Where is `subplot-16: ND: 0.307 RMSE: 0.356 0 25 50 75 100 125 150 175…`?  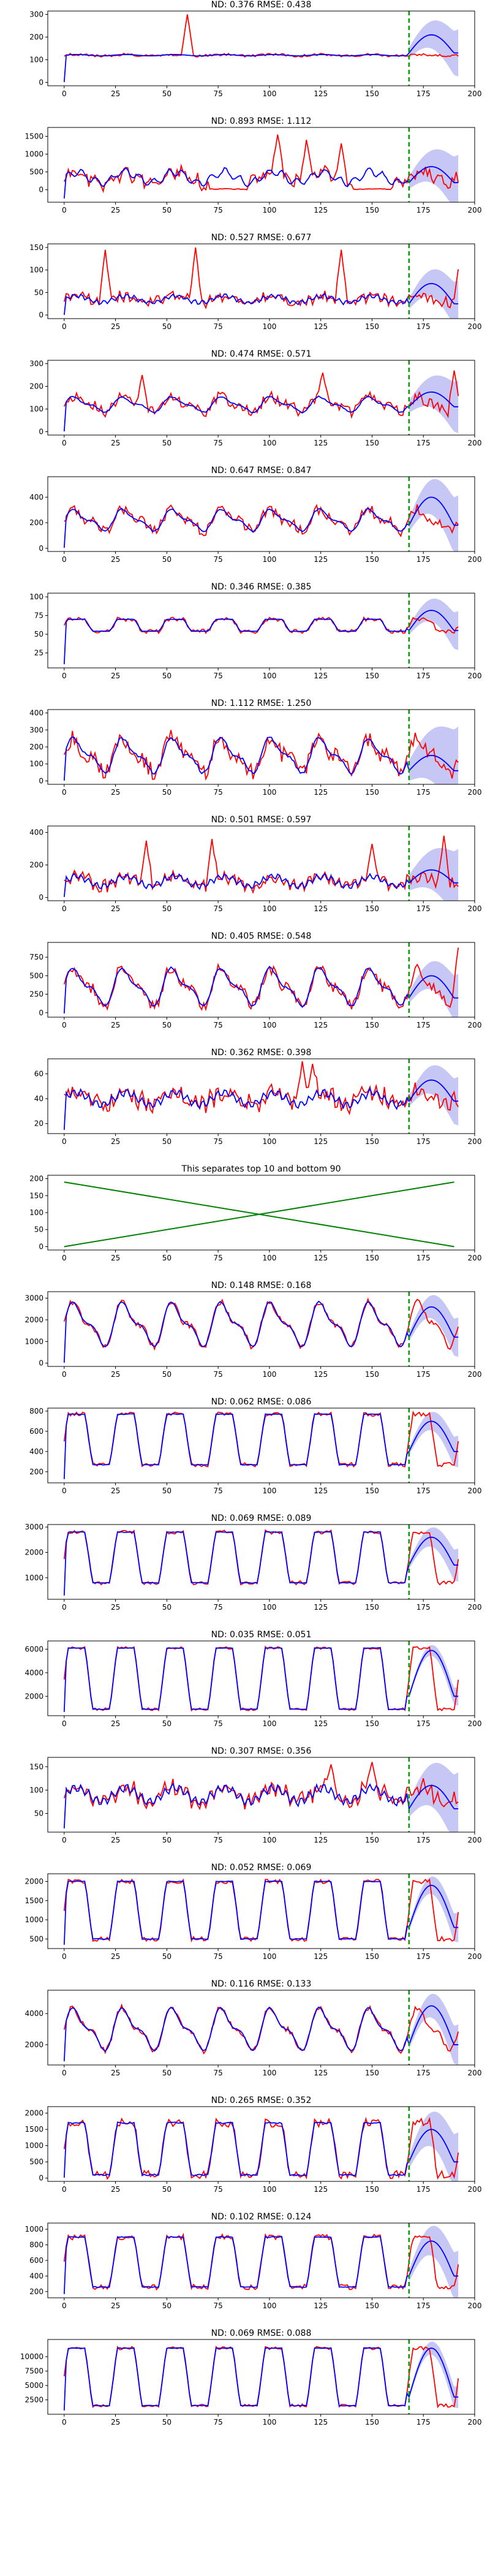
subplot-16: ND: 0.307 RMSE: 0.356 0 25 50 75 100 125 150 175… is located at coordinates (255, 1795).